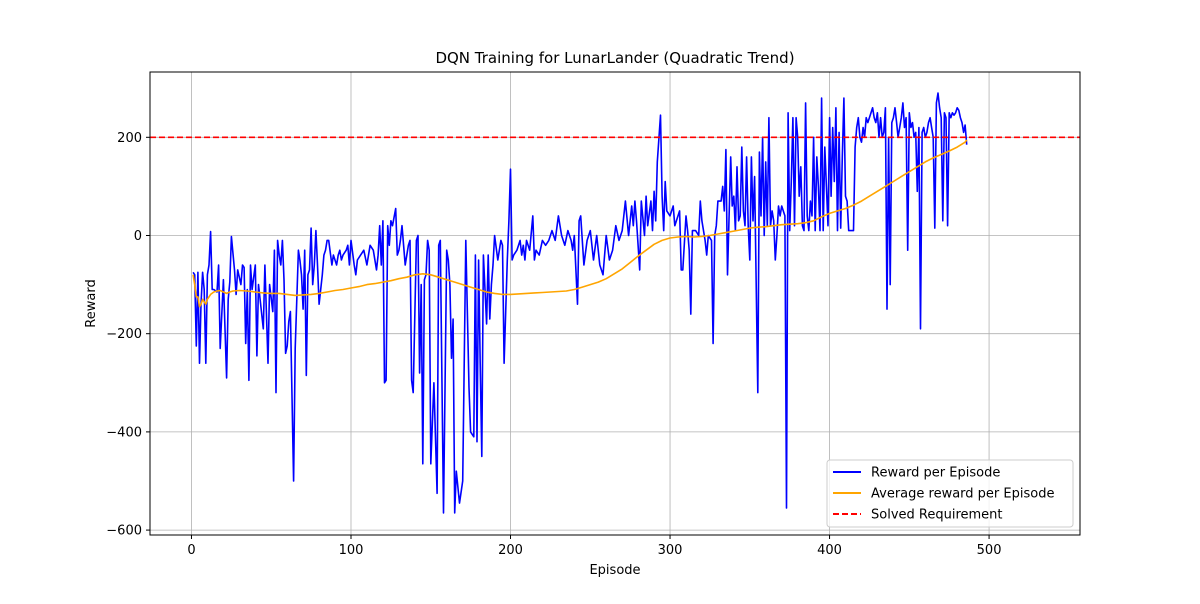 The width and height of the screenshot is (1200, 604). Describe the element at coordinates (510, 550) in the screenshot. I see `x-tick-label: 200` at that location.